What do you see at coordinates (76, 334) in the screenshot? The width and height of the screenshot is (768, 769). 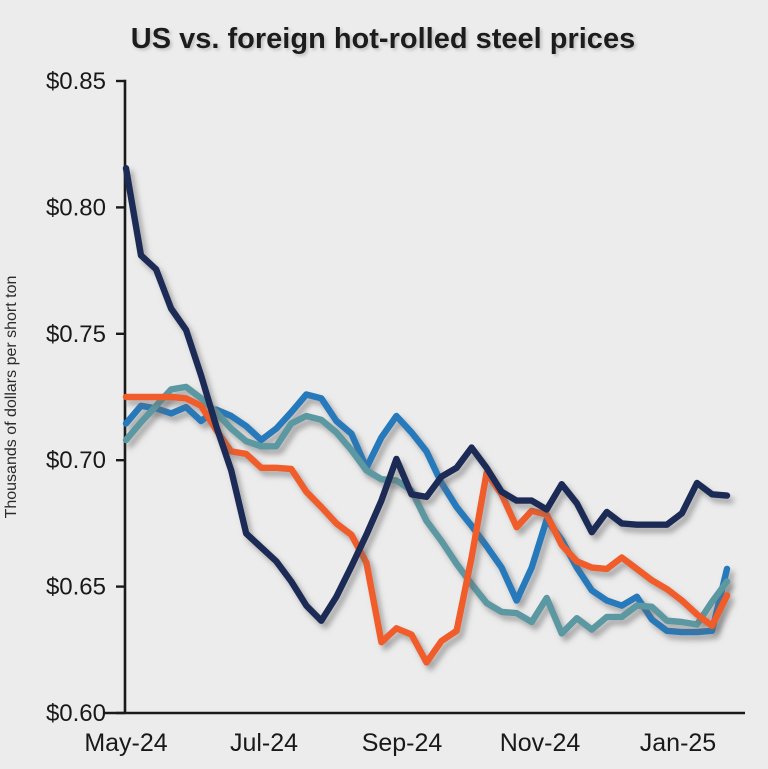 I see `y-tick-label: $0.75` at bounding box center [76, 334].